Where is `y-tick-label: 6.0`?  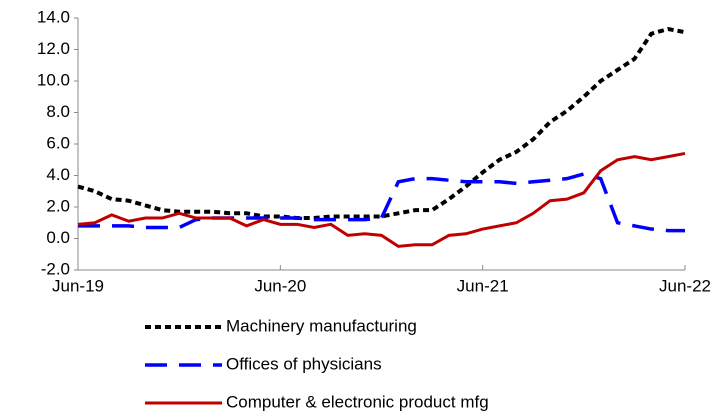
y-tick-label: 6.0 is located at coordinates (58, 142).